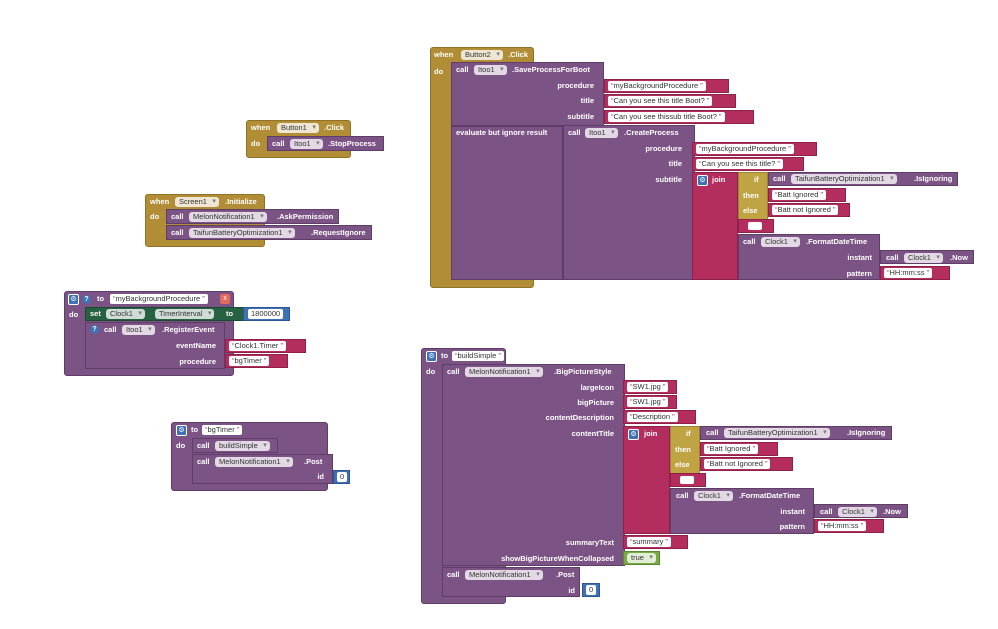 The height and width of the screenshot is (629, 998). What do you see at coordinates (866, 432) in the screenshot?
I see `method-name: .IsIgnoring` at bounding box center [866, 432].